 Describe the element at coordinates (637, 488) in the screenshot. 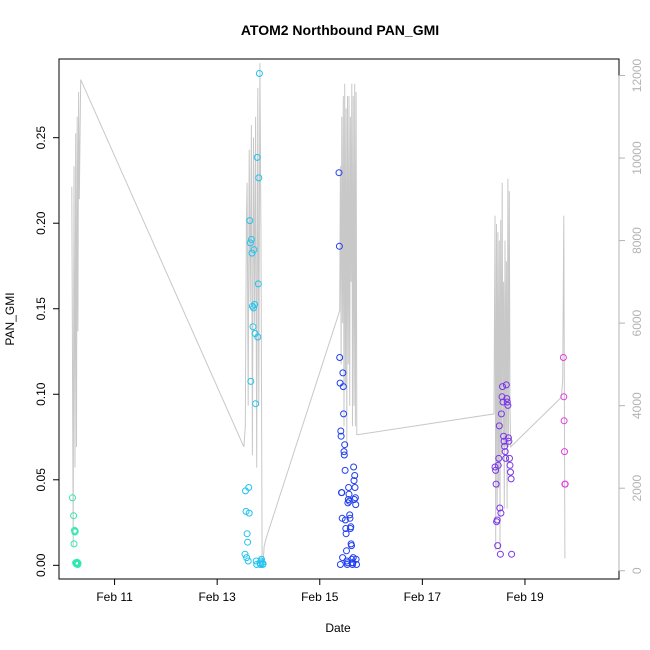

I see `y2-tick-label: 2000` at that location.